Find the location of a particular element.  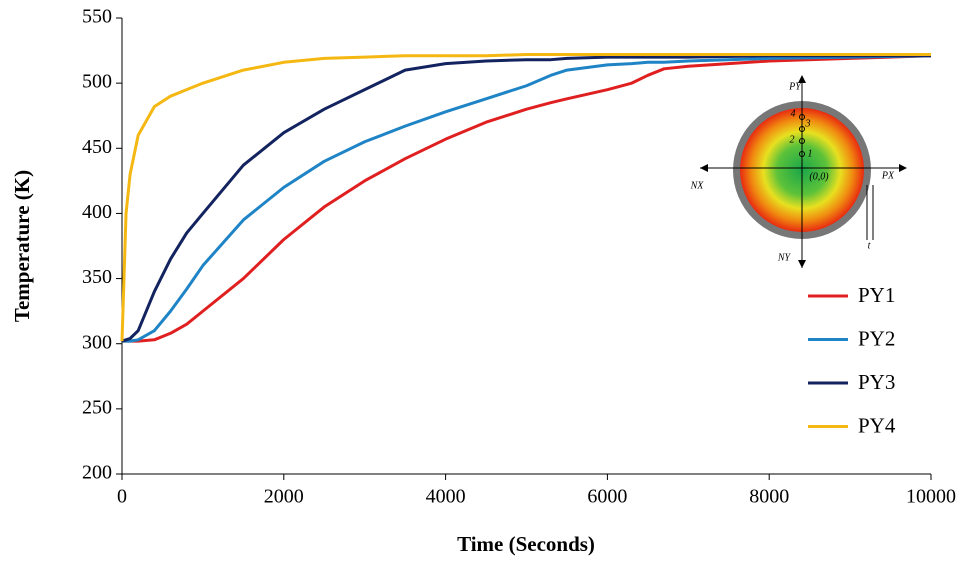

y-tick-label: 250 is located at coordinates (97, 407).